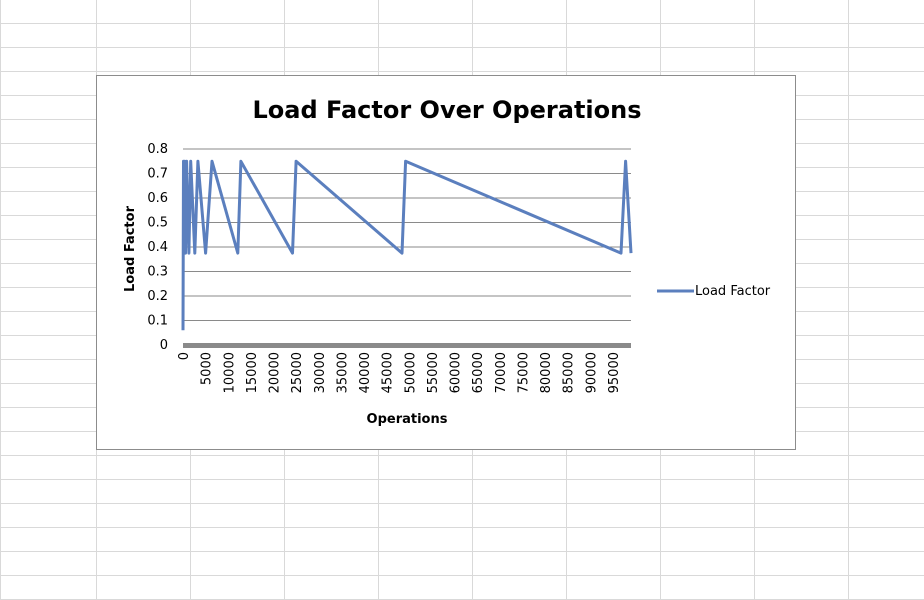  Describe the element at coordinates (614, 372) in the screenshot. I see `x-tick-label: 95000` at that location.